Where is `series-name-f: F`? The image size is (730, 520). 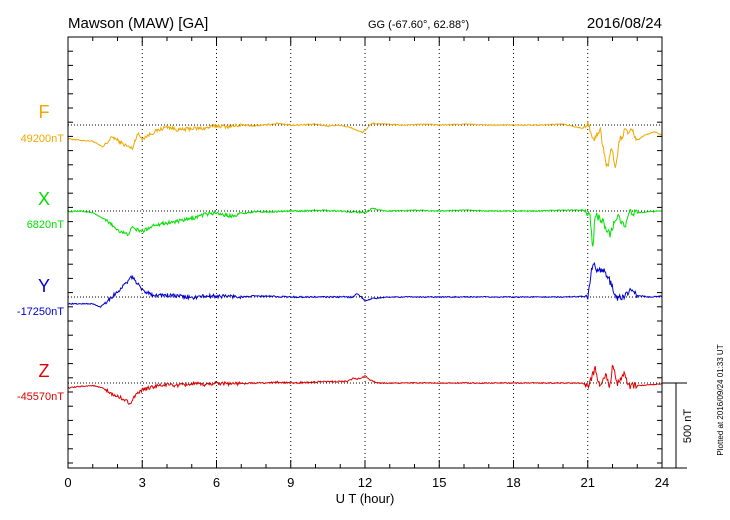
series-name-f: F is located at coordinates (44, 112).